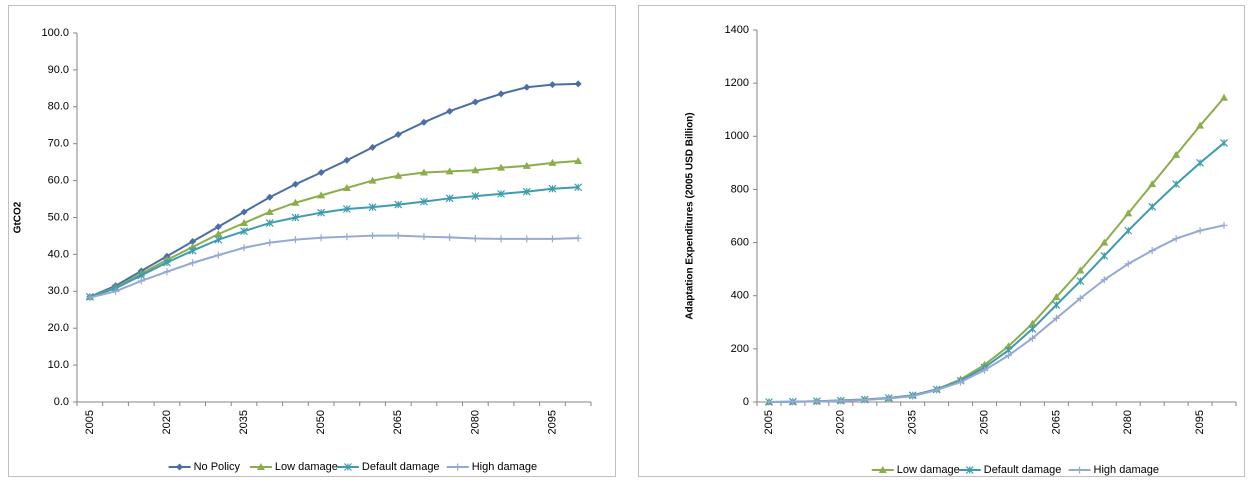 This screenshot has width=1250, height=482. Describe the element at coordinates (58, 217) in the screenshot. I see `y-tick-label: 50.0` at that location.